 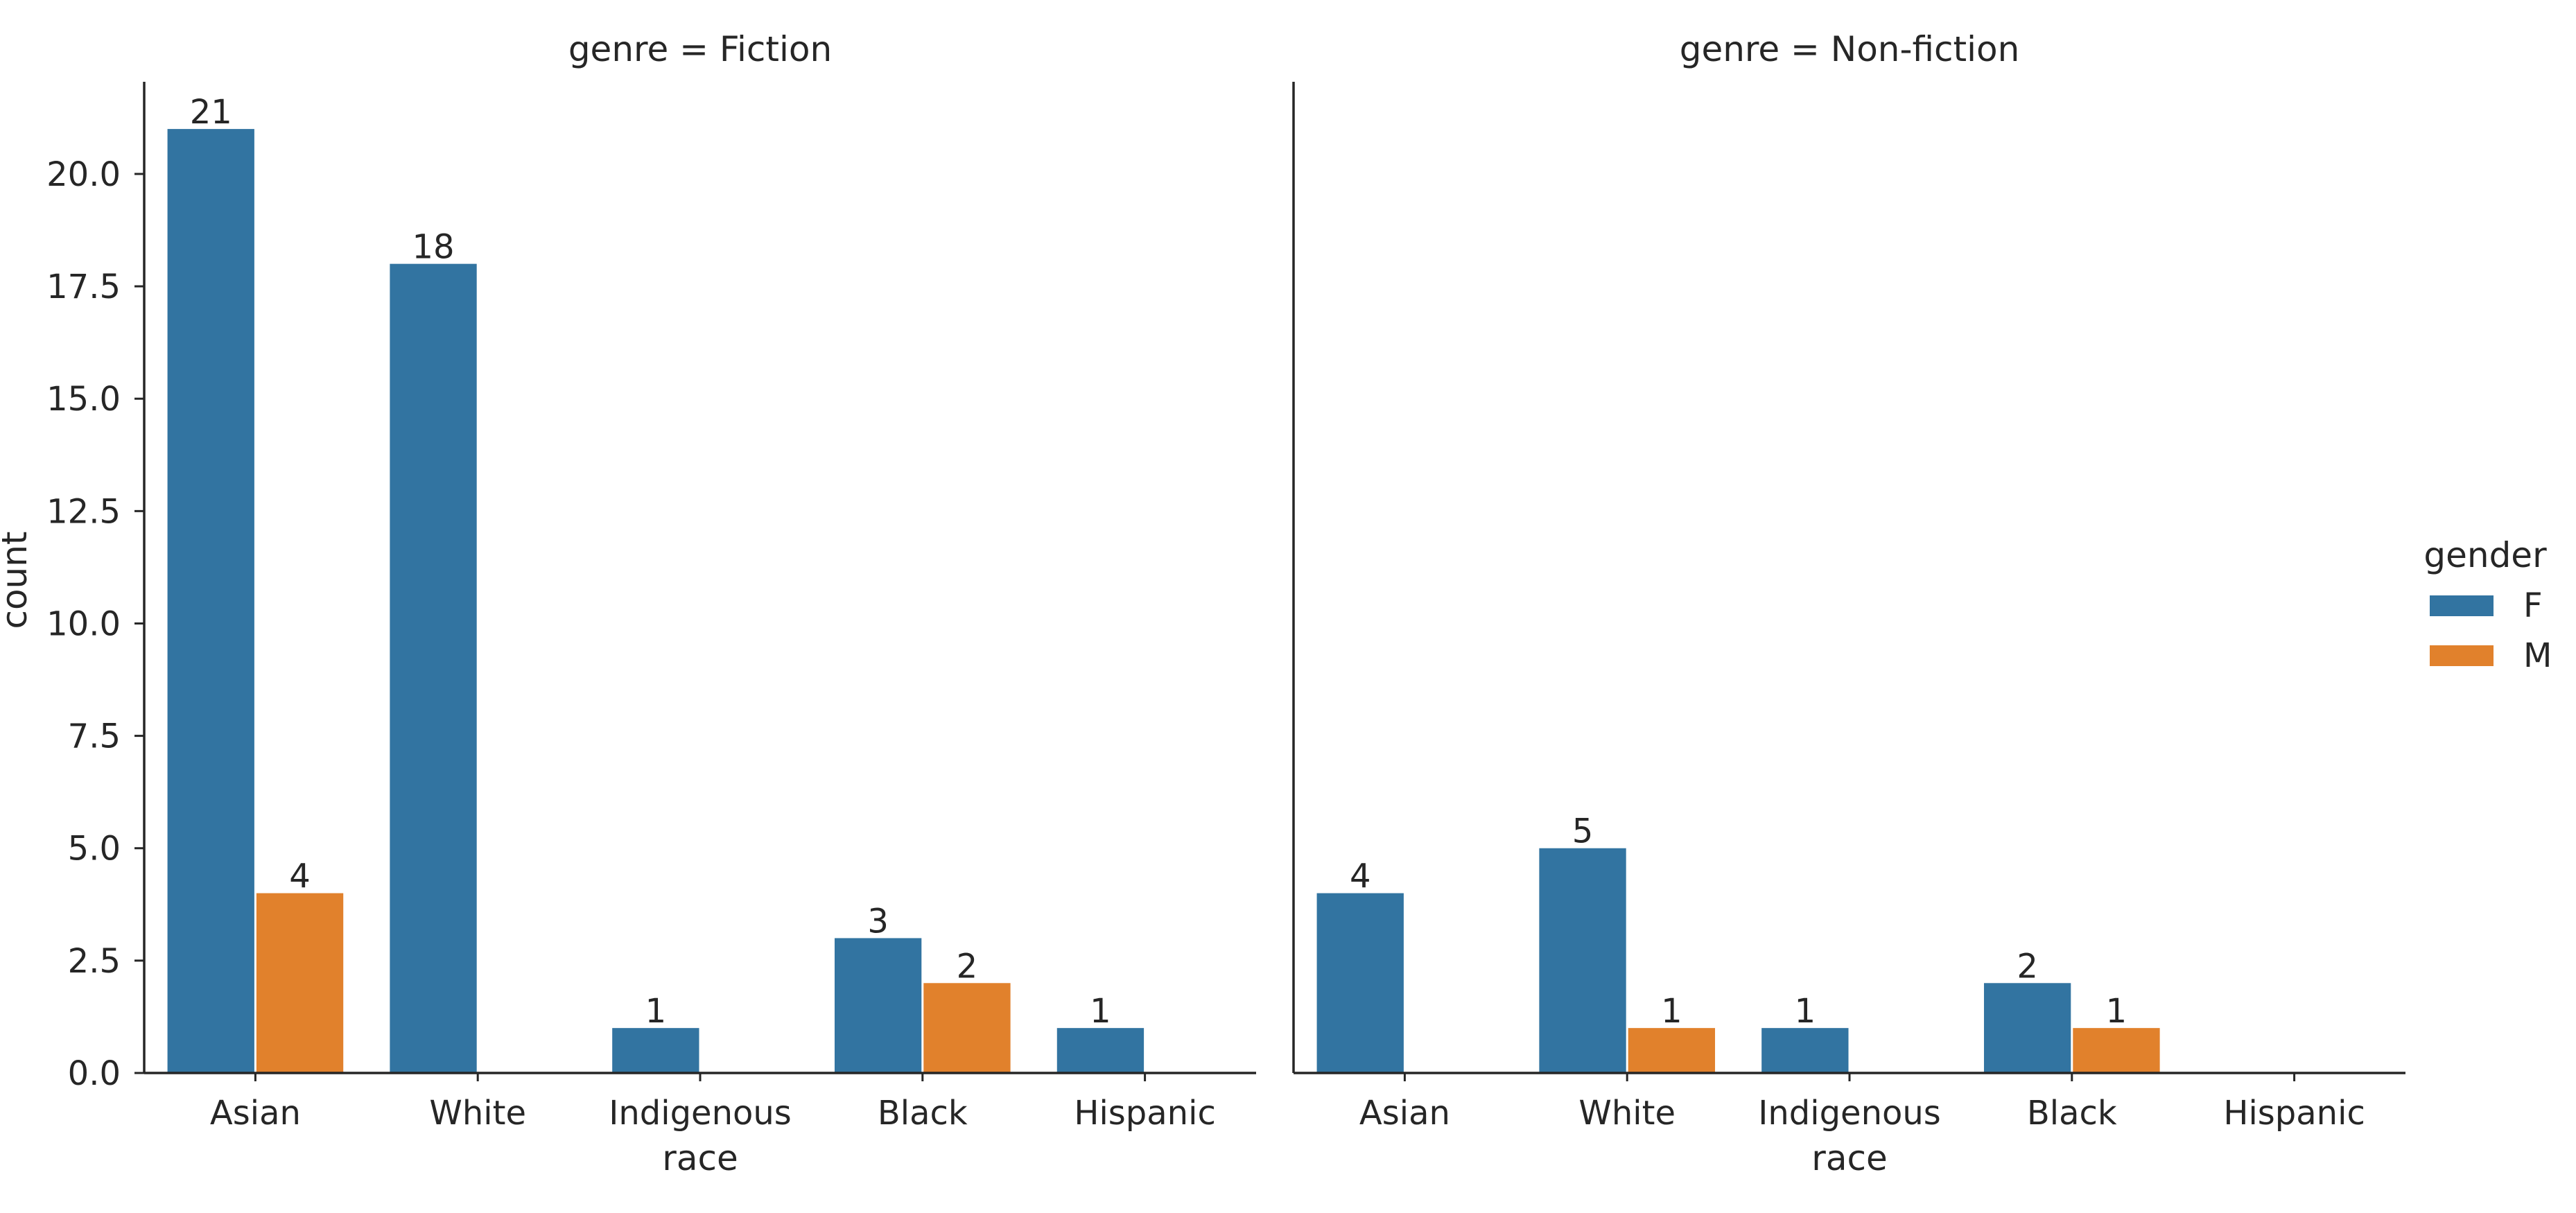 What do you see at coordinates (2462, 656) in the screenshot?
I see `legend-swatch-M` at bounding box center [2462, 656].